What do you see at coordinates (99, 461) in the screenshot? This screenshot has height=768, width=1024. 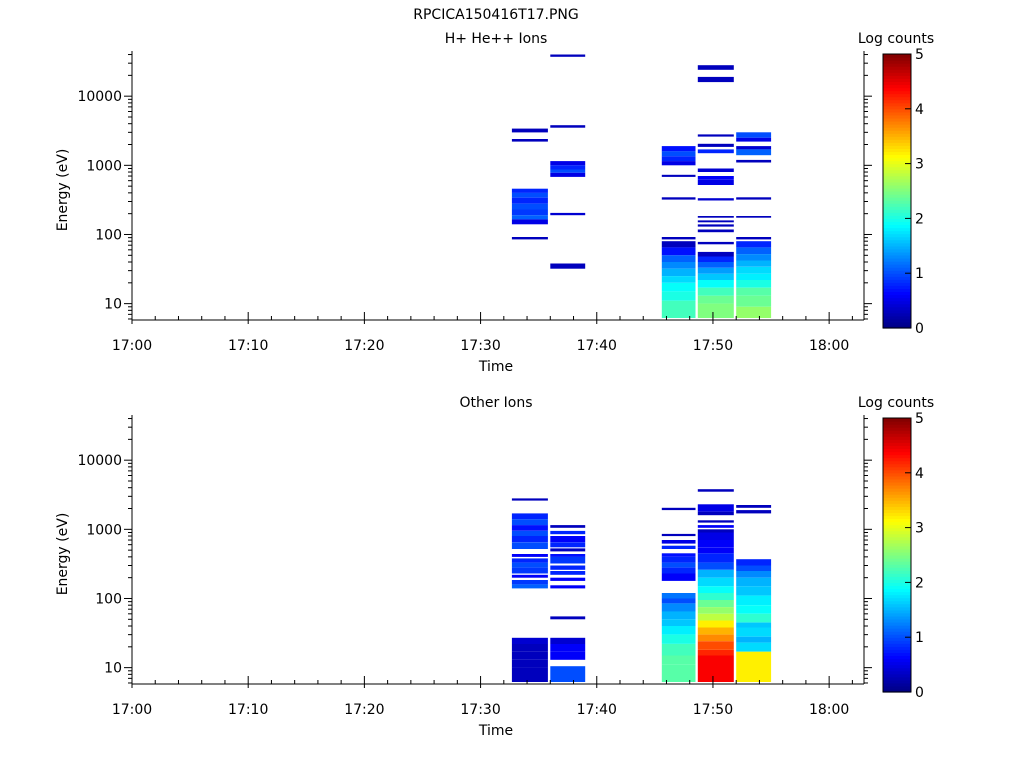 I see `y-tick-label: 10000` at bounding box center [99, 461].